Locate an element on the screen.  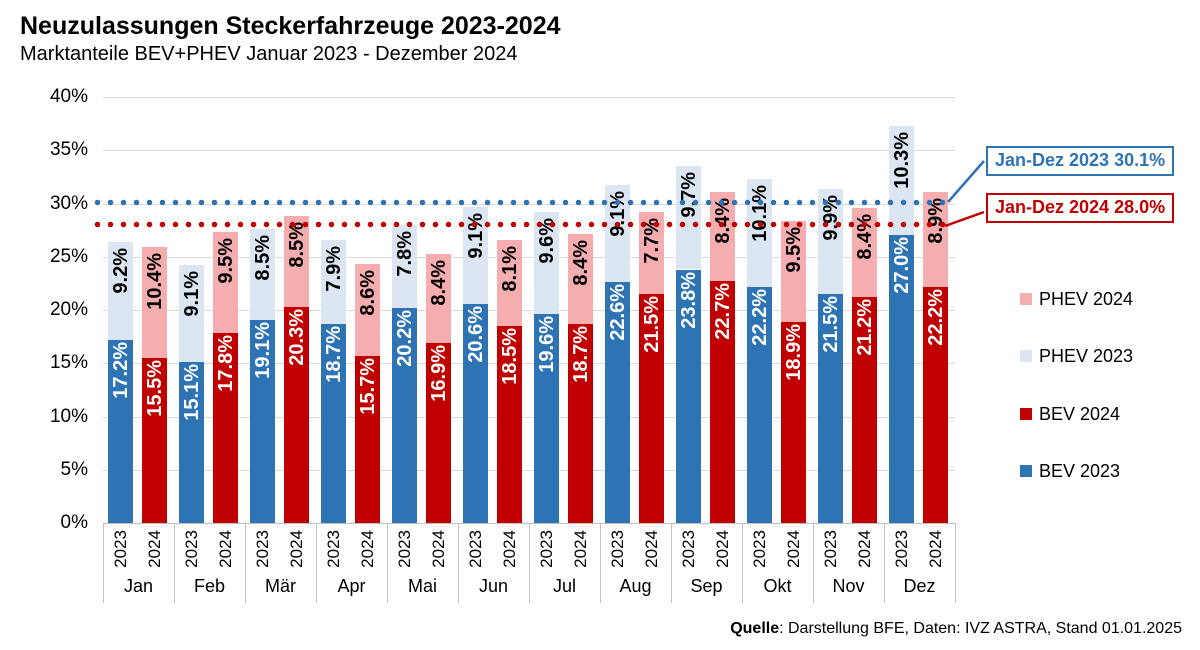
y-axis-tick-label: 30% is located at coordinates (68, 203).